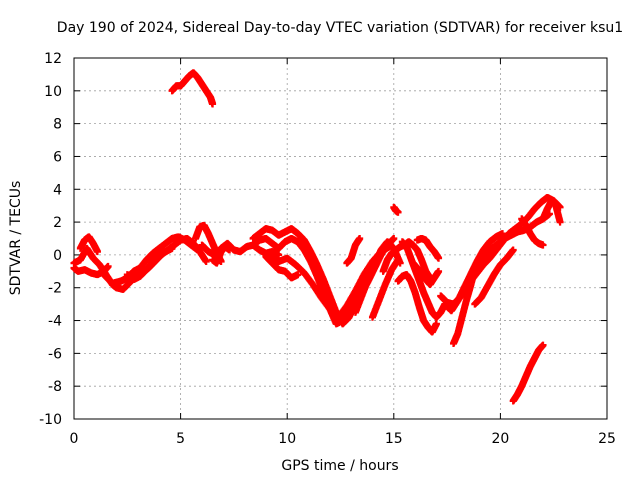  Describe the element at coordinates (55, 354) in the screenshot. I see `y-tick-label: -6` at that location.